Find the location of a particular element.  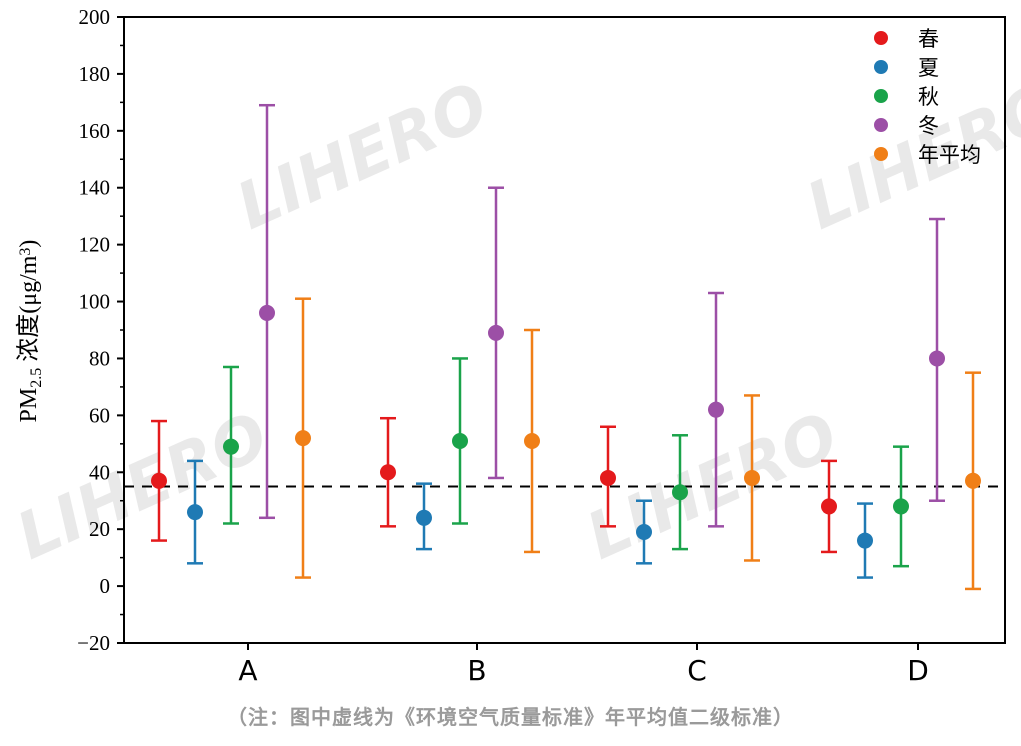

y-tick-label: 60 is located at coordinates (99, 415).